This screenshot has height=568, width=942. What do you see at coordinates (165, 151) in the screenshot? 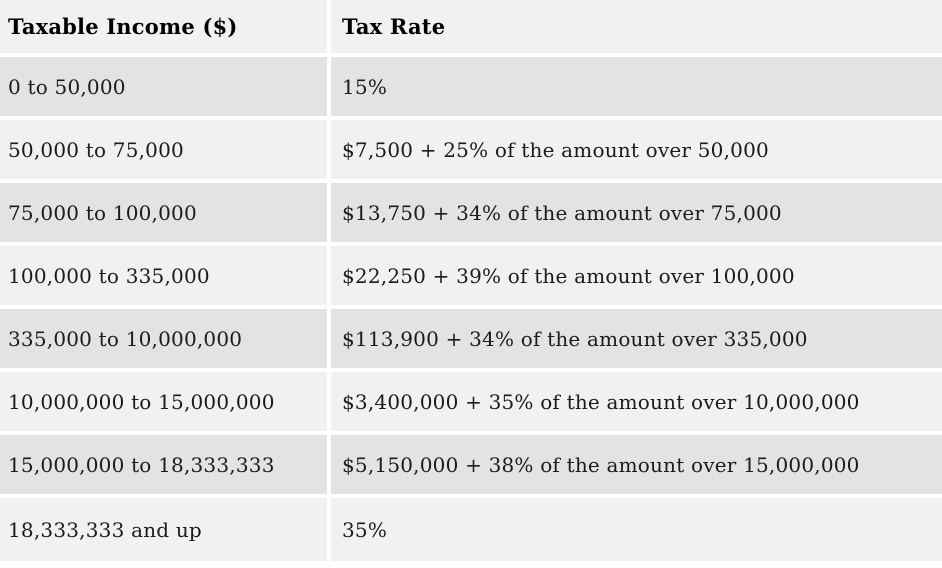
I see `income-range-cell: 50,000 to 75,000` at bounding box center [165, 151].